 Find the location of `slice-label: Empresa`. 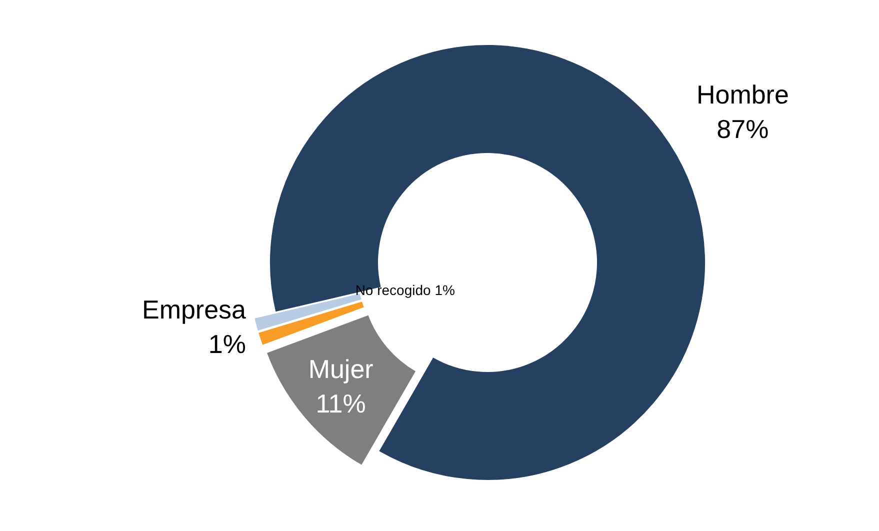

slice-label: Empresa is located at coordinates (194, 309).